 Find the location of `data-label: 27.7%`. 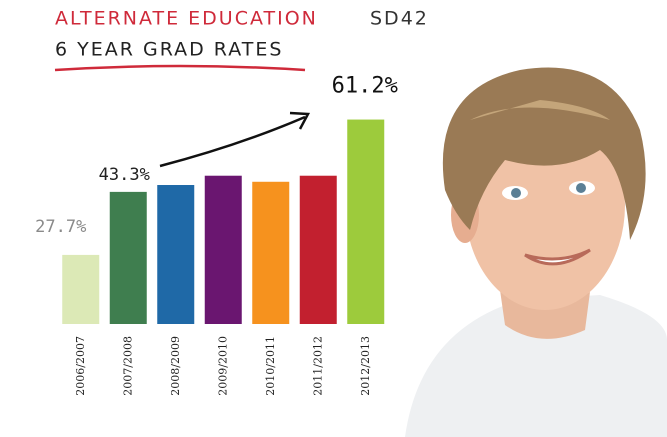

data-label: 27.7% is located at coordinates (60, 227).